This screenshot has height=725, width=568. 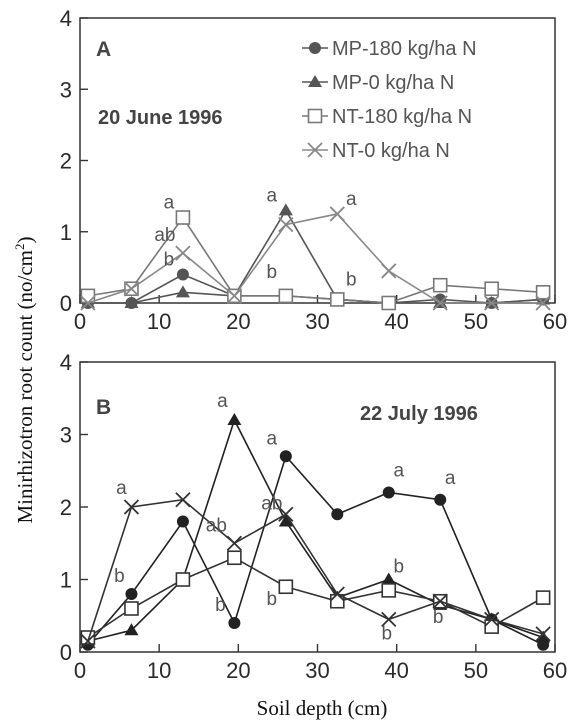 What do you see at coordinates (440, 285) in the screenshot?
I see `series-nt-180-kg-ha-n-point-45.5` at bounding box center [440, 285].